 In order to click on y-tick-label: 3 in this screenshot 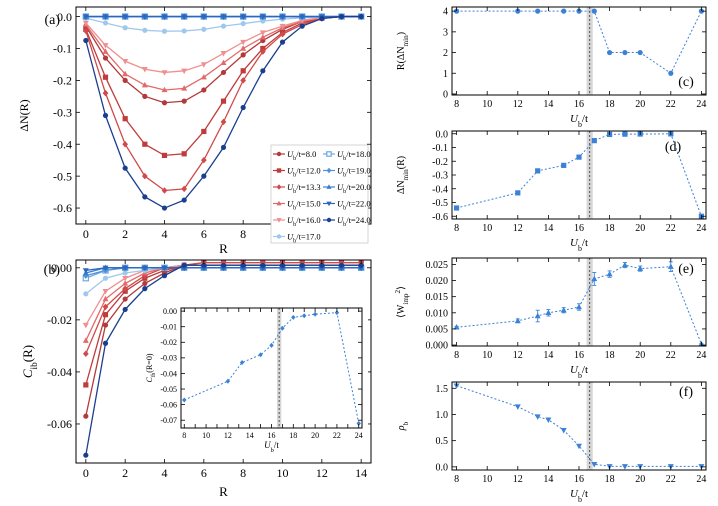, I will do `click(445, 32)`.